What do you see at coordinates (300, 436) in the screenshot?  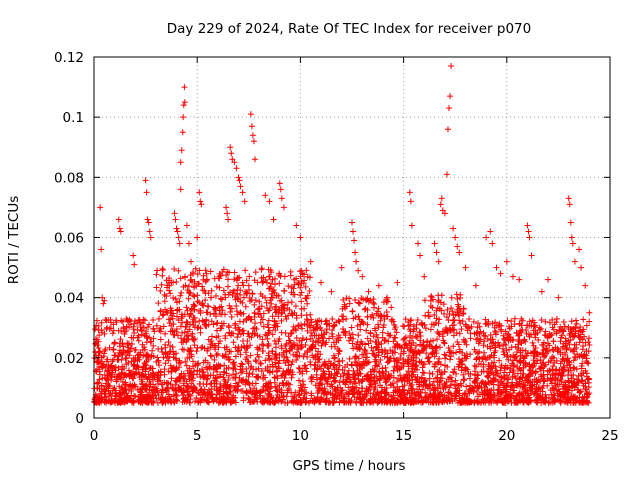 I see `x-tick-label: 10` at bounding box center [300, 436].